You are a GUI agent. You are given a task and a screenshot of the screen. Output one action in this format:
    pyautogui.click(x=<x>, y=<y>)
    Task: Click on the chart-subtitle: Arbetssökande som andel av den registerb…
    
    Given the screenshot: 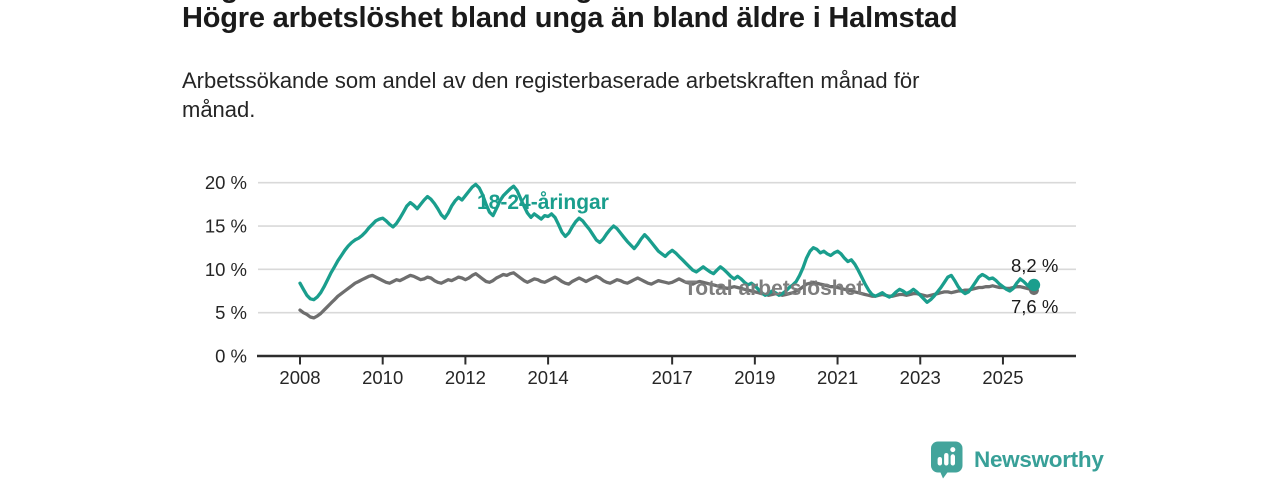 What is the action you would take?
    pyautogui.click(x=551, y=95)
    